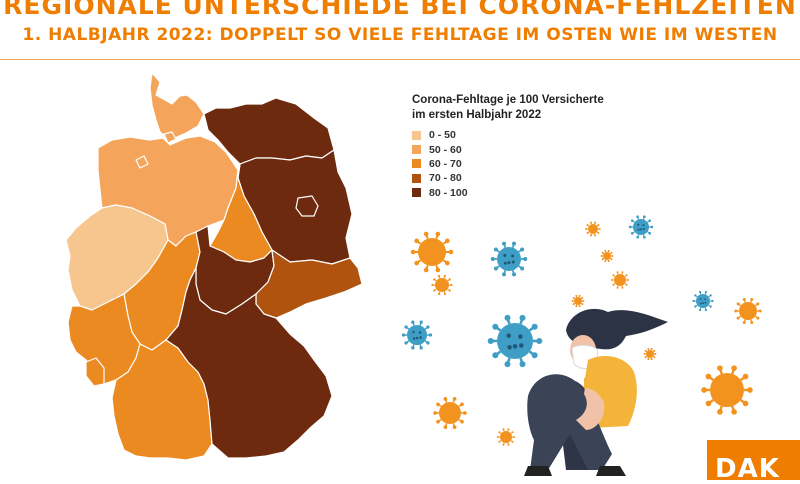 The width and height of the screenshot is (800, 484). I want to click on legend-label: 80 - 100, so click(448, 193).